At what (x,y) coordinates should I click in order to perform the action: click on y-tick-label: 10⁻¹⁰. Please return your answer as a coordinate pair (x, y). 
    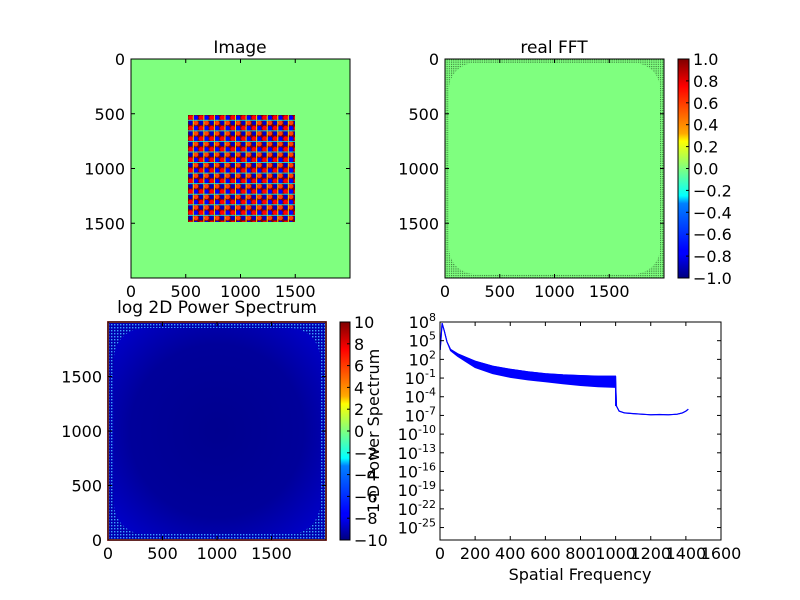
    Looking at the image, I should click on (417, 433).